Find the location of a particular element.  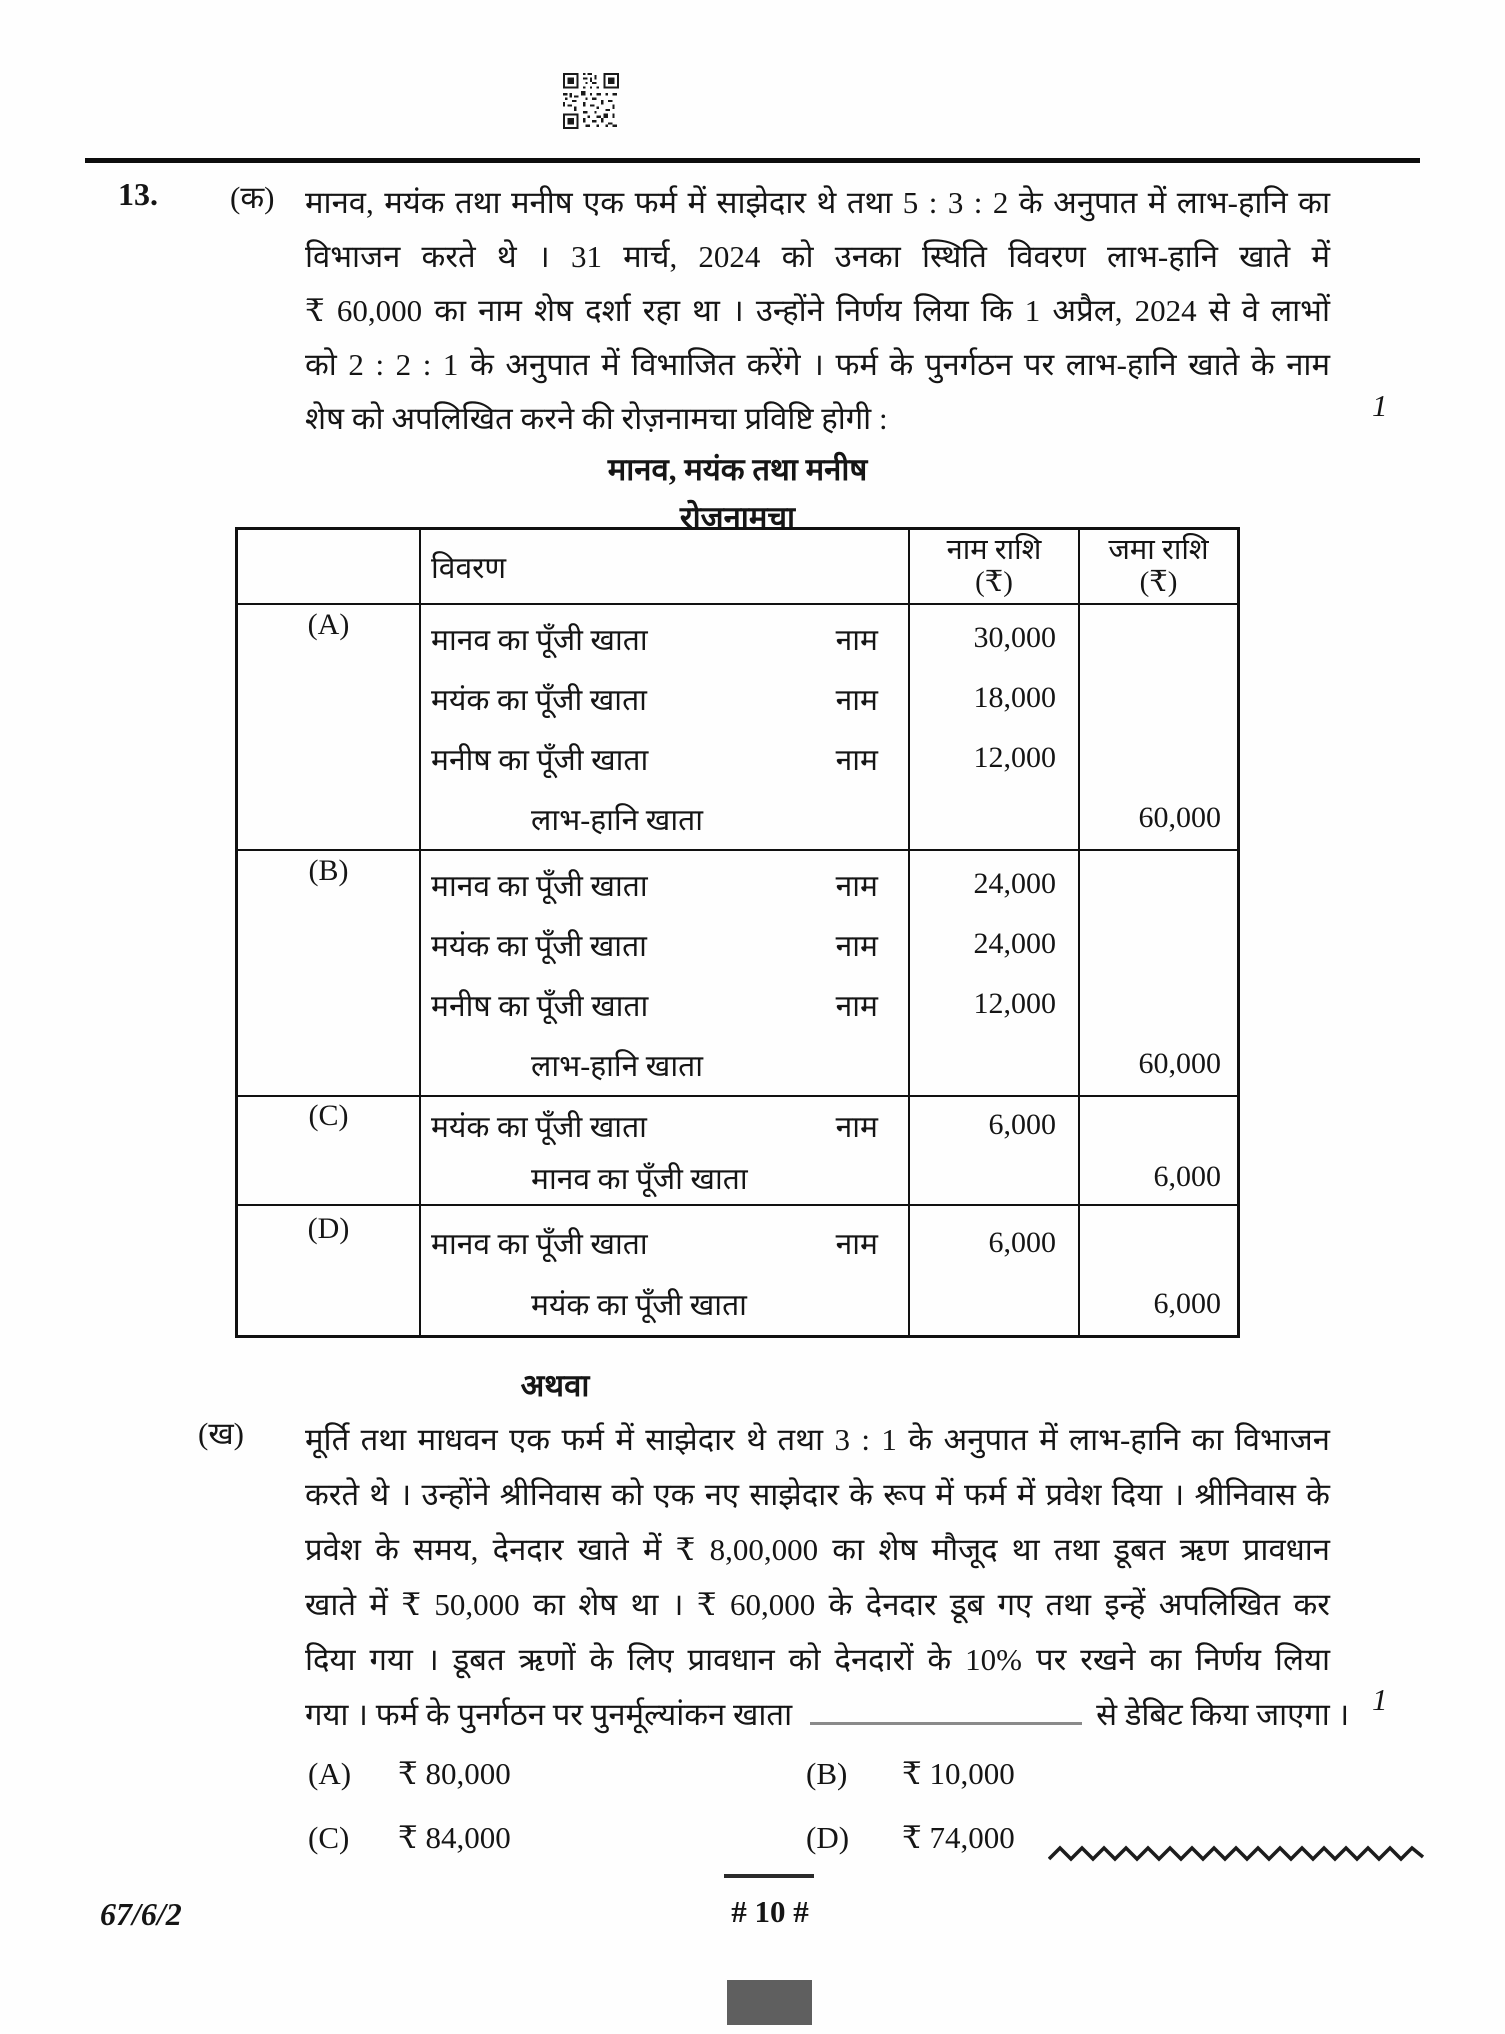

journal-header-row: विवरण नाम राशि (₹) जमा राशि (₹) is located at coordinates (737, 567).